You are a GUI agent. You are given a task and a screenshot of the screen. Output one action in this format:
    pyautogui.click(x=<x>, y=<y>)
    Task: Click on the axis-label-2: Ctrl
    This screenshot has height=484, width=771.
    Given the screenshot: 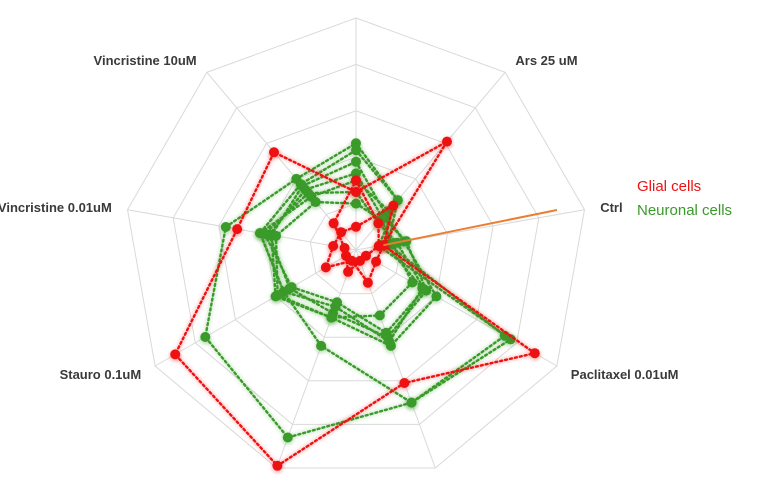 What is the action you would take?
    pyautogui.click(x=611, y=207)
    